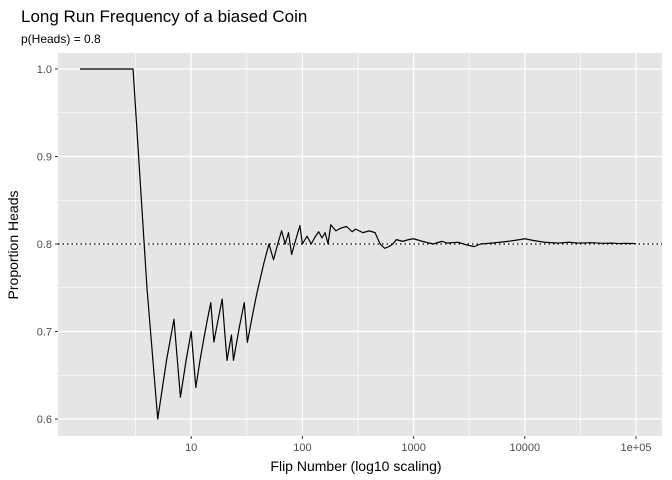 This screenshot has width=672, height=480. I want to click on y-tick-label: 1.0, so click(44, 70).